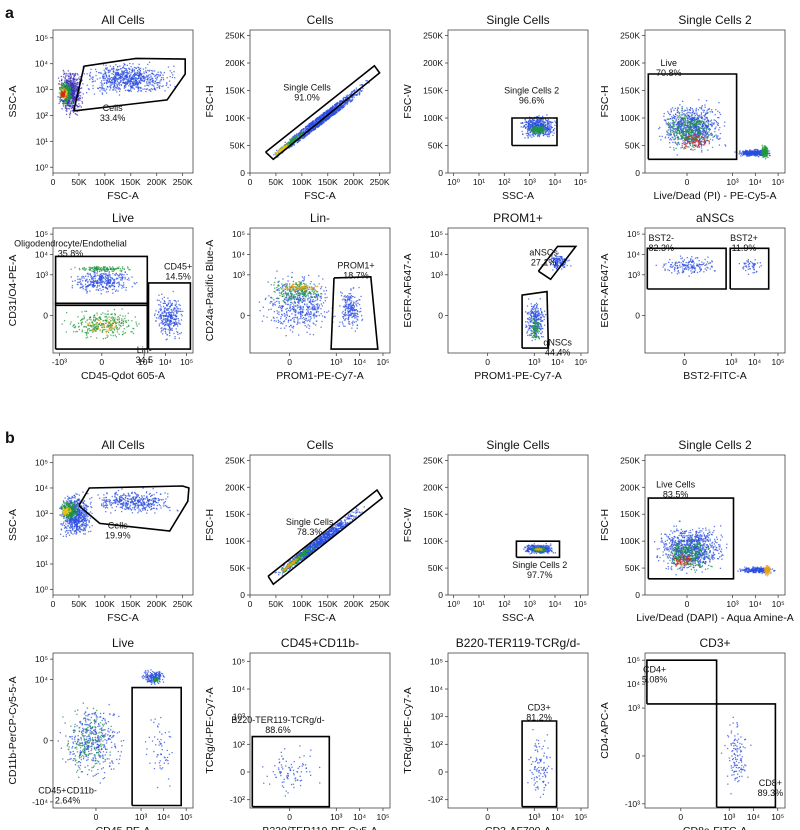 The image size is (800, 830). What do you see at coordinates (408, 101) in the screenshot?
I see `y-axis-label: FSC-W` at bounding box center [408, 101].